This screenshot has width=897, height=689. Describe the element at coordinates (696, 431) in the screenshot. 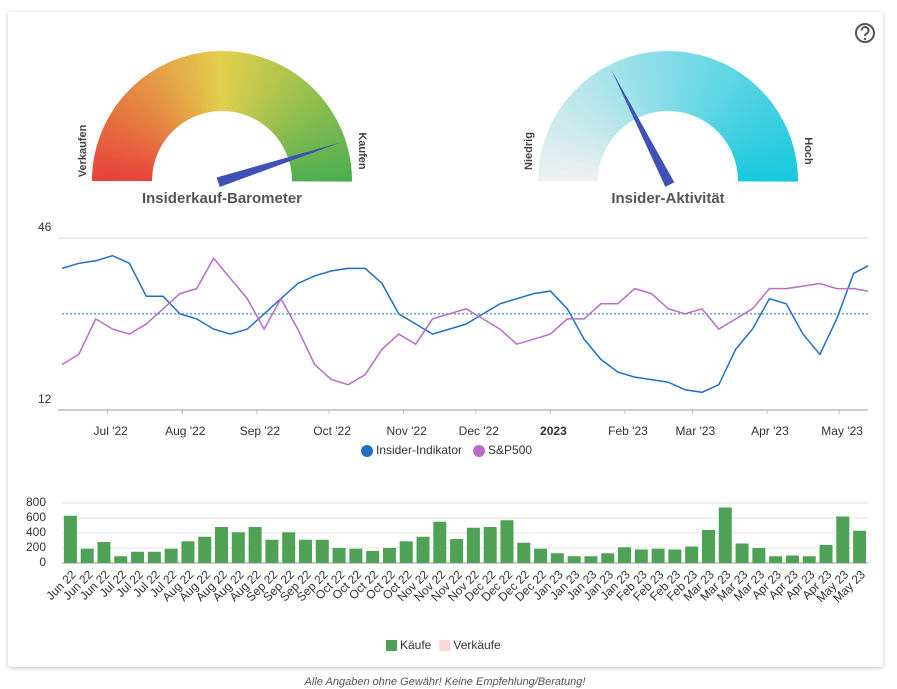

I see `x-tick-label: Mar '23` at that location.